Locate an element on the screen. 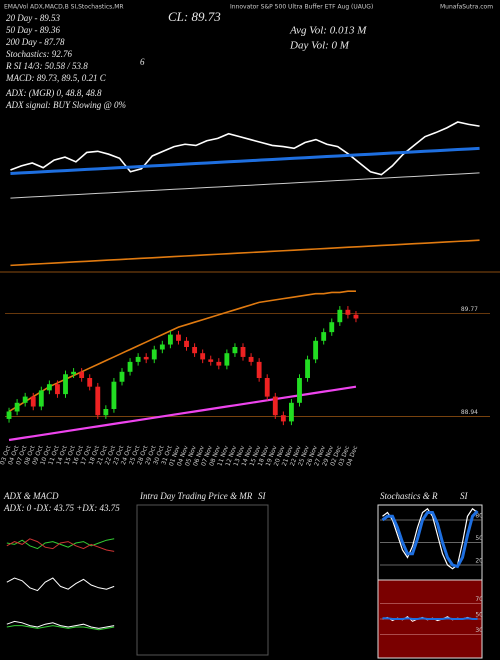  adx-title: ADX & MACD is located at coordinates (31, 496).